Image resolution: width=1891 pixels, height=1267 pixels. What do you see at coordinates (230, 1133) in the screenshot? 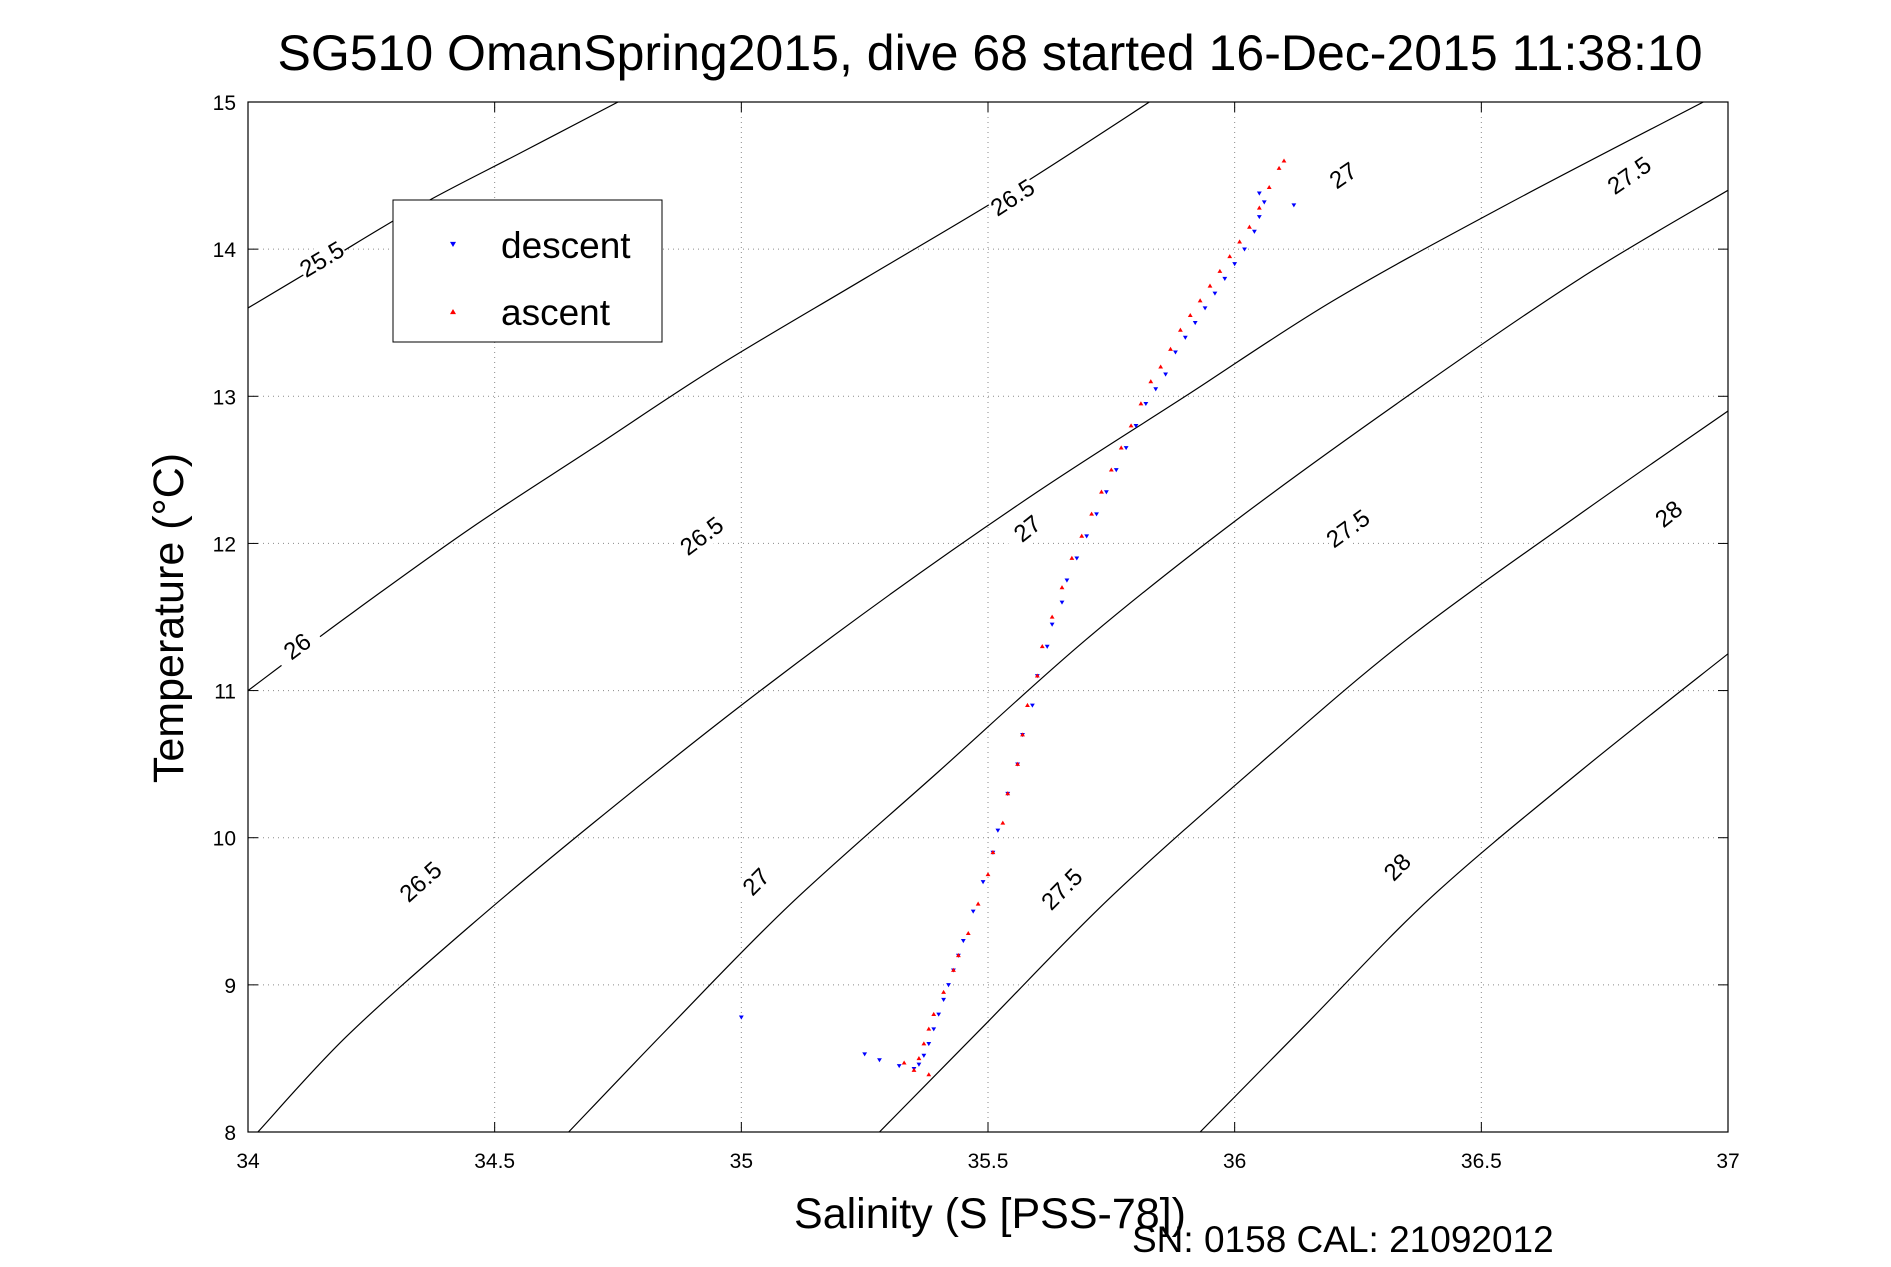
I see `y-tick-label: 8` at bounding box center [230, 1133].